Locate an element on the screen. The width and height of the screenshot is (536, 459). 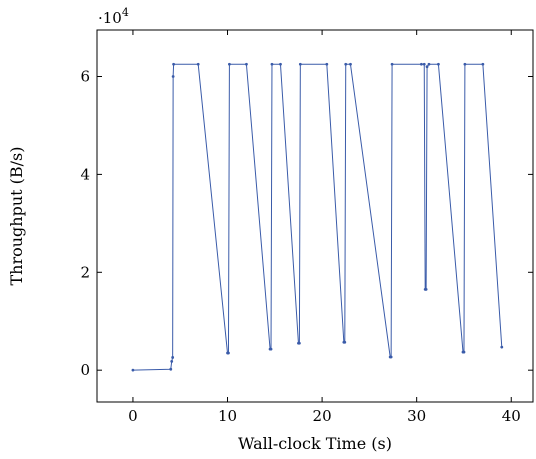
x-axis-label: Wall-clock Time (s) is located at coordinates (315, 443).